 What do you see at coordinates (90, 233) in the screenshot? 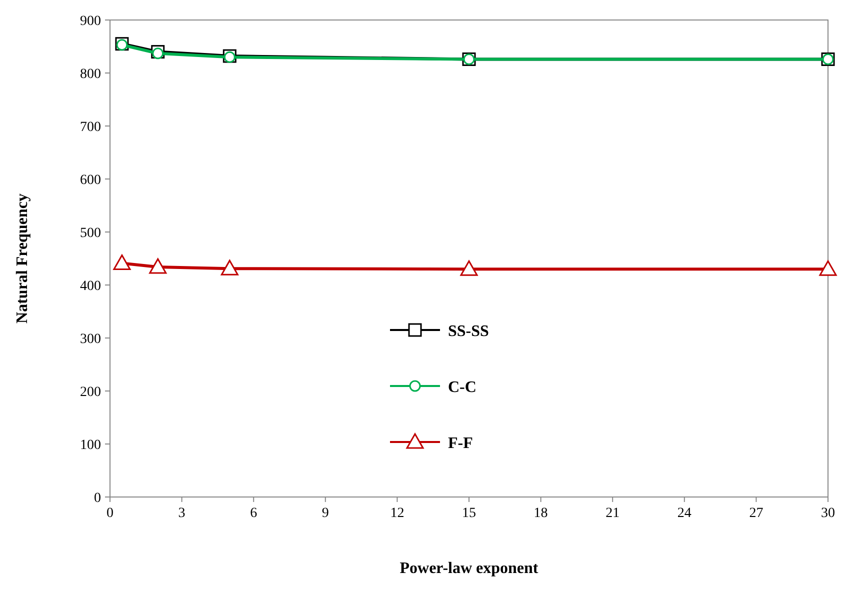
I see `y-tick-label: 500` at bounding box center [90, 233].